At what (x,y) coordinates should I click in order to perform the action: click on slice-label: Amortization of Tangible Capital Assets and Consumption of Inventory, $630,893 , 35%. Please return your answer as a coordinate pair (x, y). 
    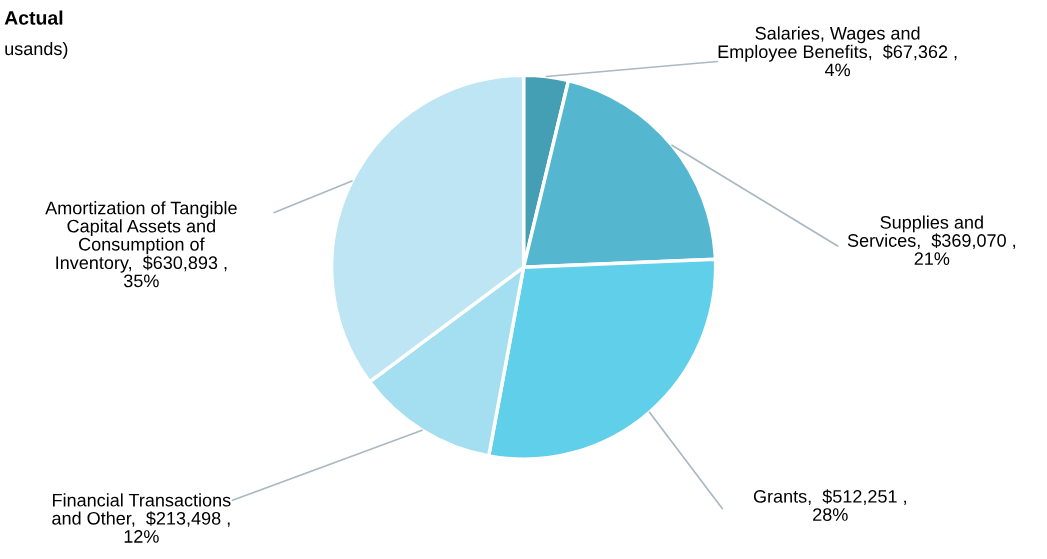
    Looking at the image, I should click on (141, 244).